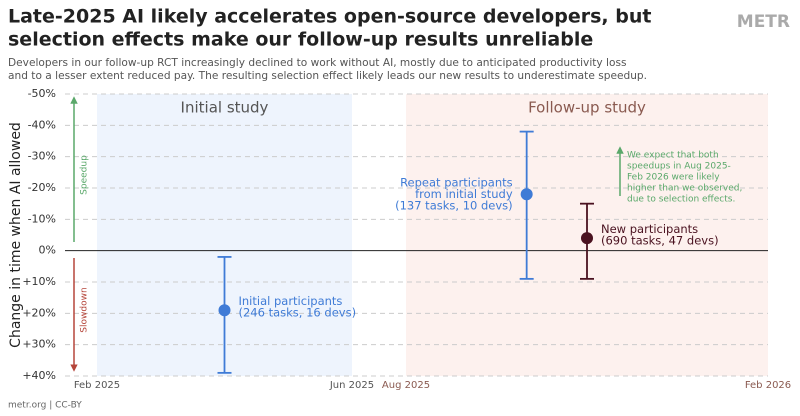  I want to click on y-tick-label: -50%, so click(42, 93).